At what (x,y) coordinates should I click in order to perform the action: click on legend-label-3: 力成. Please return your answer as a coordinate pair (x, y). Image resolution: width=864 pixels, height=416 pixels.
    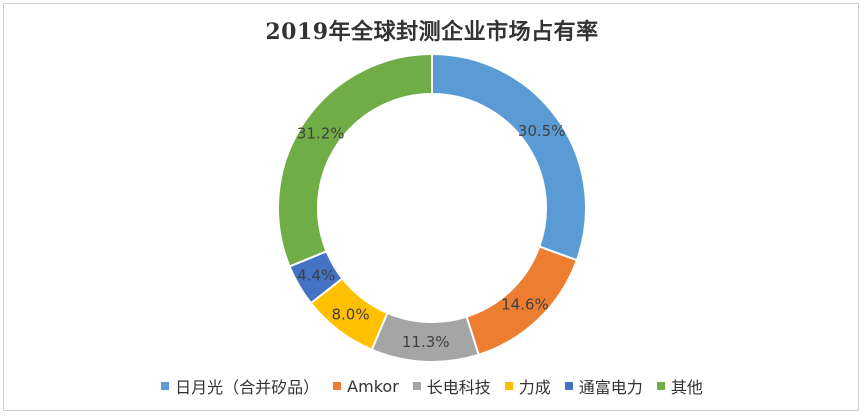
    Looking at the image, I should click on (534, 387).